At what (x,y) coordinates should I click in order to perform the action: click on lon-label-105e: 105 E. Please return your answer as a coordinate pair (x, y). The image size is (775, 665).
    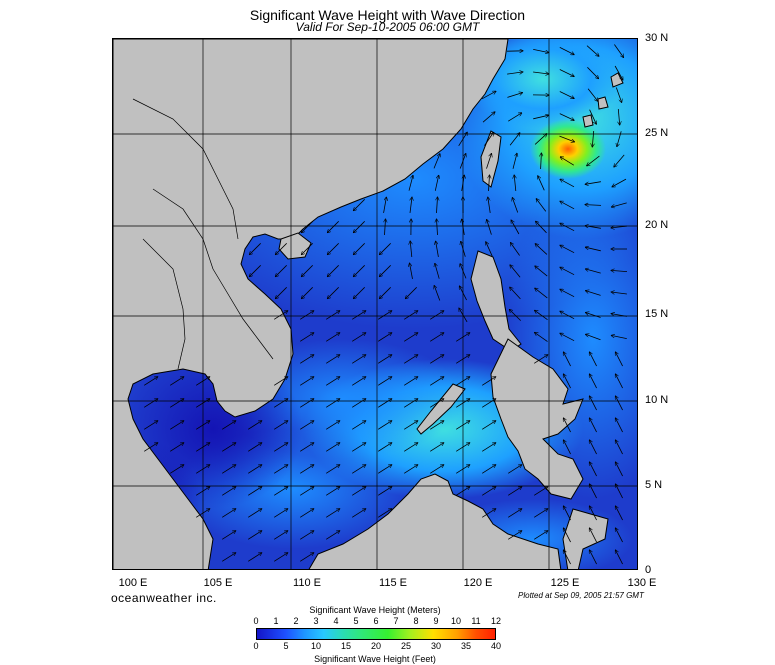
    Looking at the image, I should click on (218, 583).